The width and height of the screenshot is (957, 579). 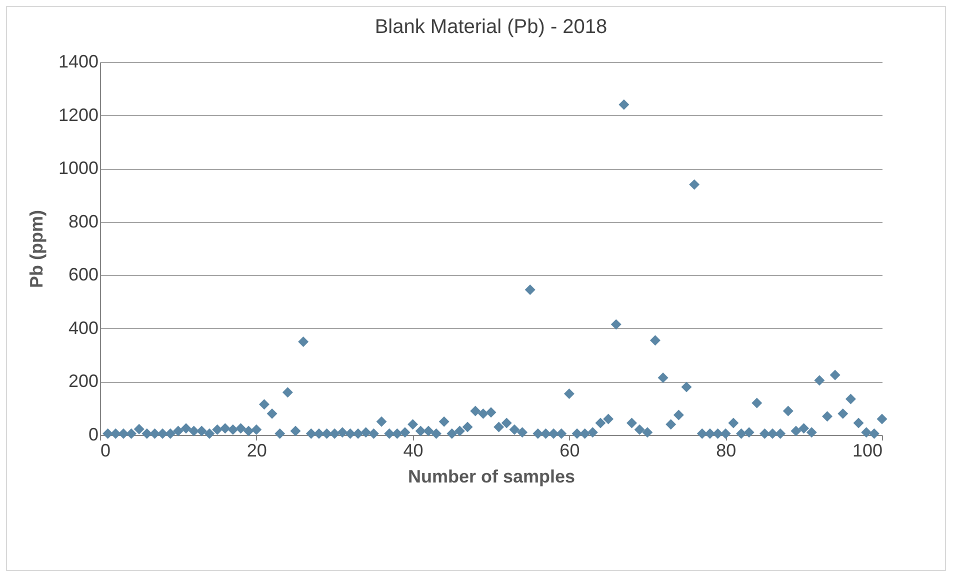 I want to click on chart-title: Blank Material (Pb) - 2018, so click(x=491, y=27).